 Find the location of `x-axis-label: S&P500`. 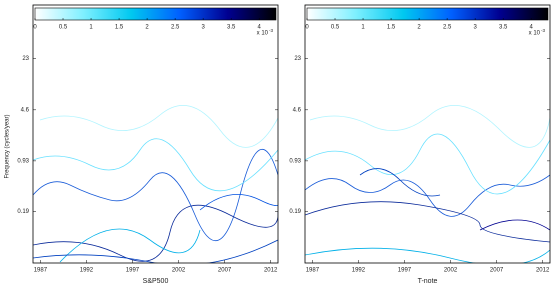

x-axis-label: S&P500 is located at coordinates (156, 281).